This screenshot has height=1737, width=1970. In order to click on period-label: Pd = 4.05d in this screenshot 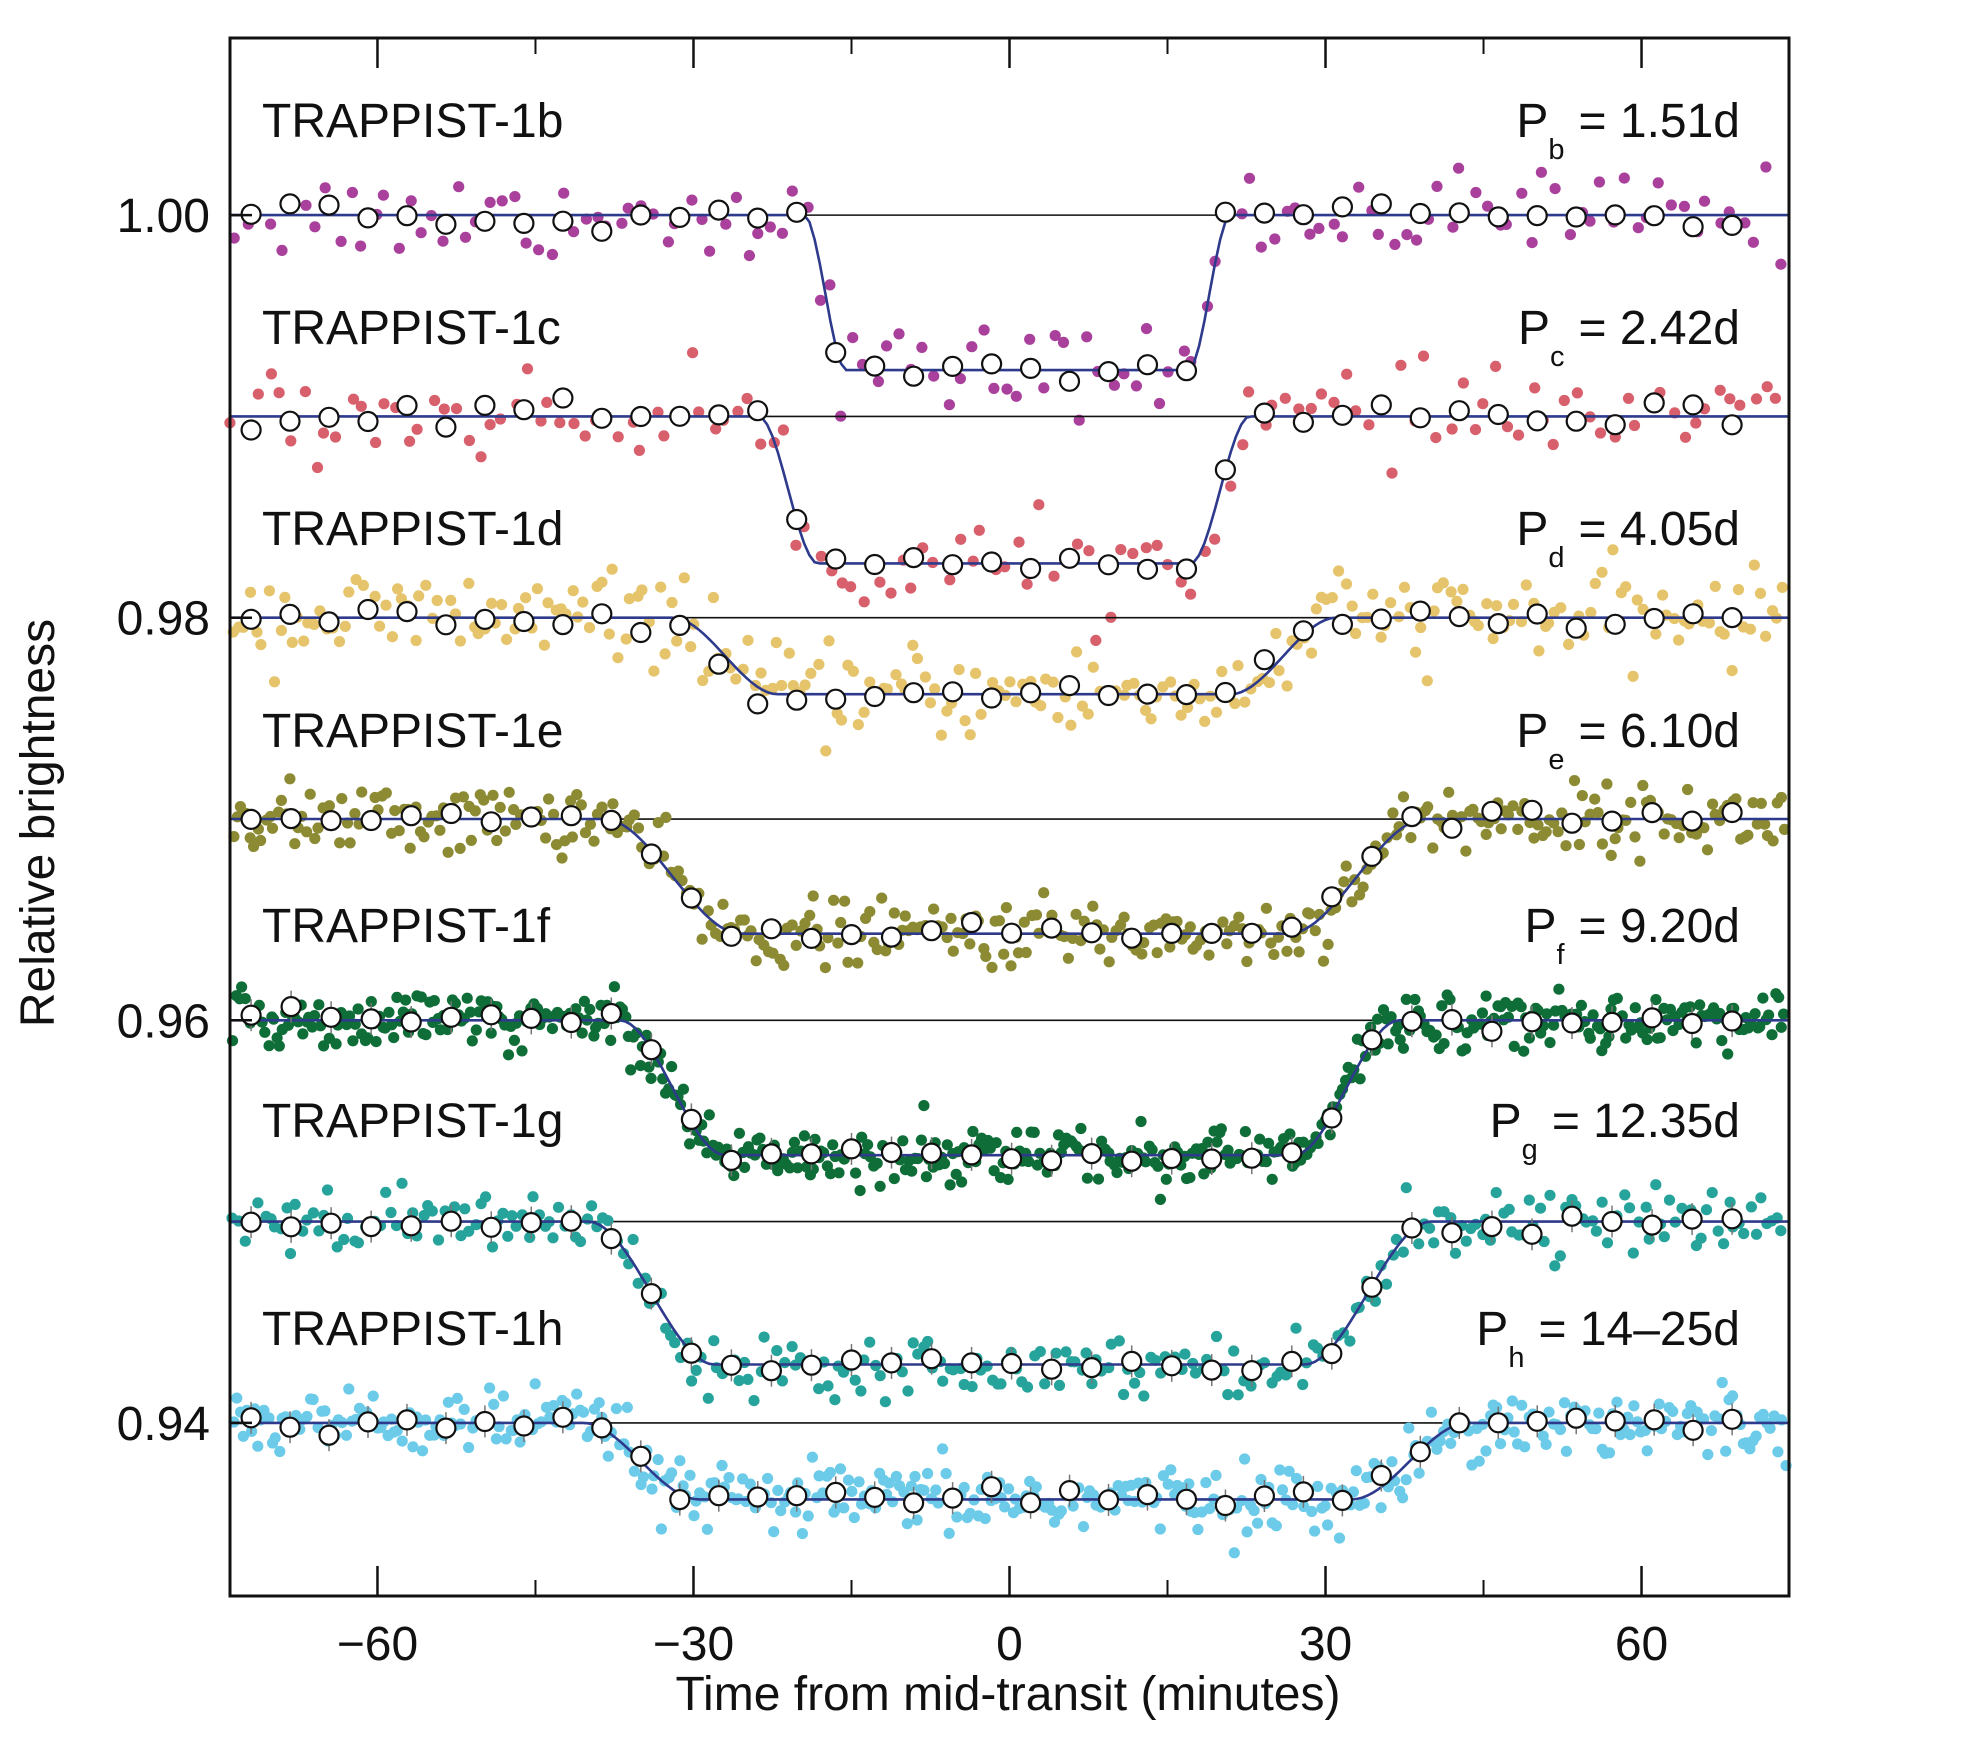, I will do `click(1628, 538)`.